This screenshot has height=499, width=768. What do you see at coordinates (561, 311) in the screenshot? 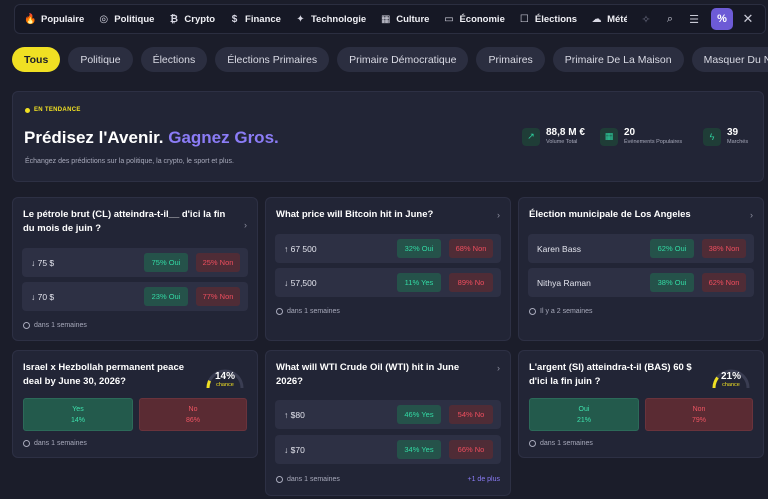
I see `card-footer: Il y a 2 semaines` at bounding box center [561, 311].